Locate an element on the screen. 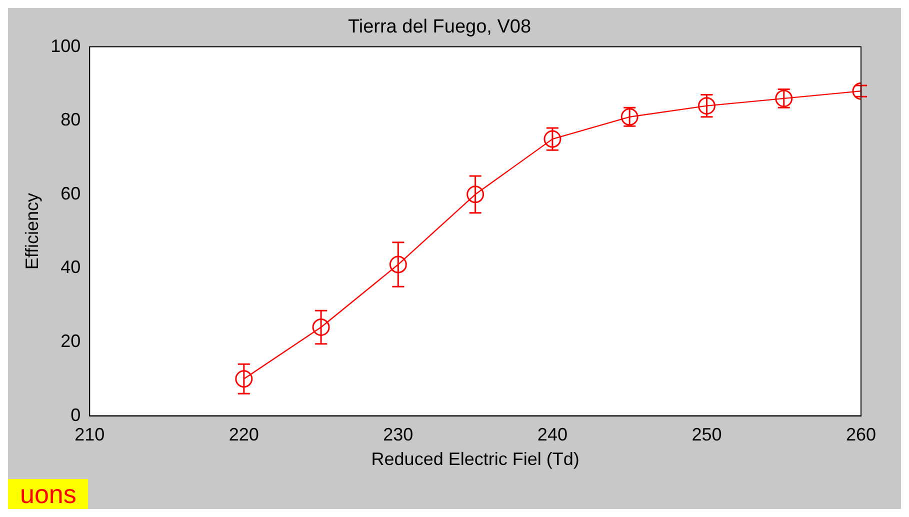 The width and height of the screenshot is (909, 517). x-tick-label: 240 is located at coordinates (552, 434).